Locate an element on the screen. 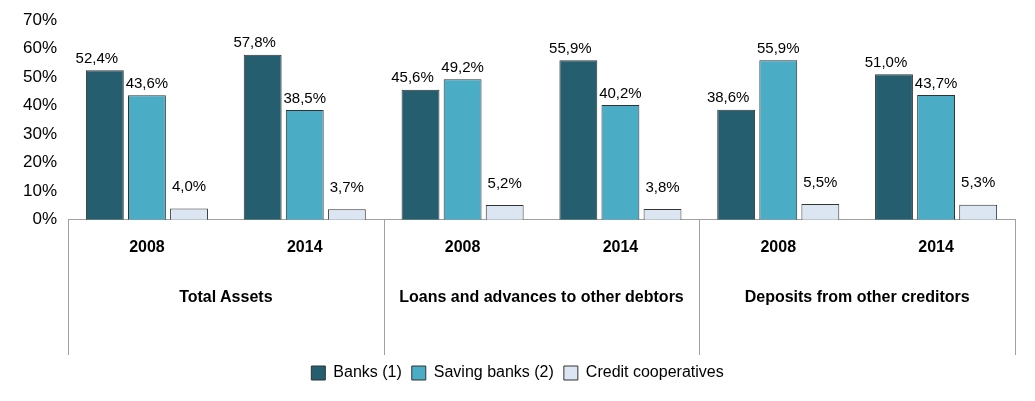 Image resolution: width=1035 pixels, height=401 pixels. data-label: 43,7% is located at coordinates (936, 82).